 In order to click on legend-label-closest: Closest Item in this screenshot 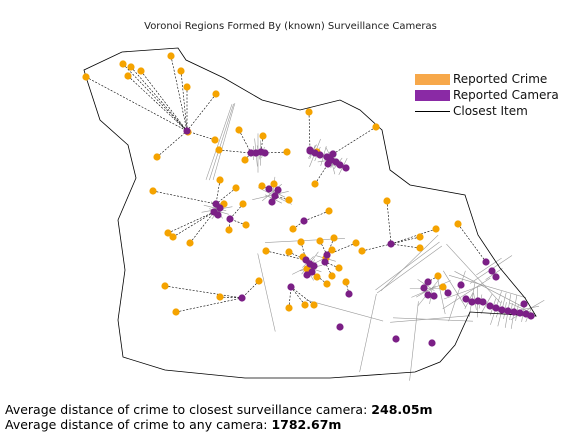, I will do `click(490, 111)`.